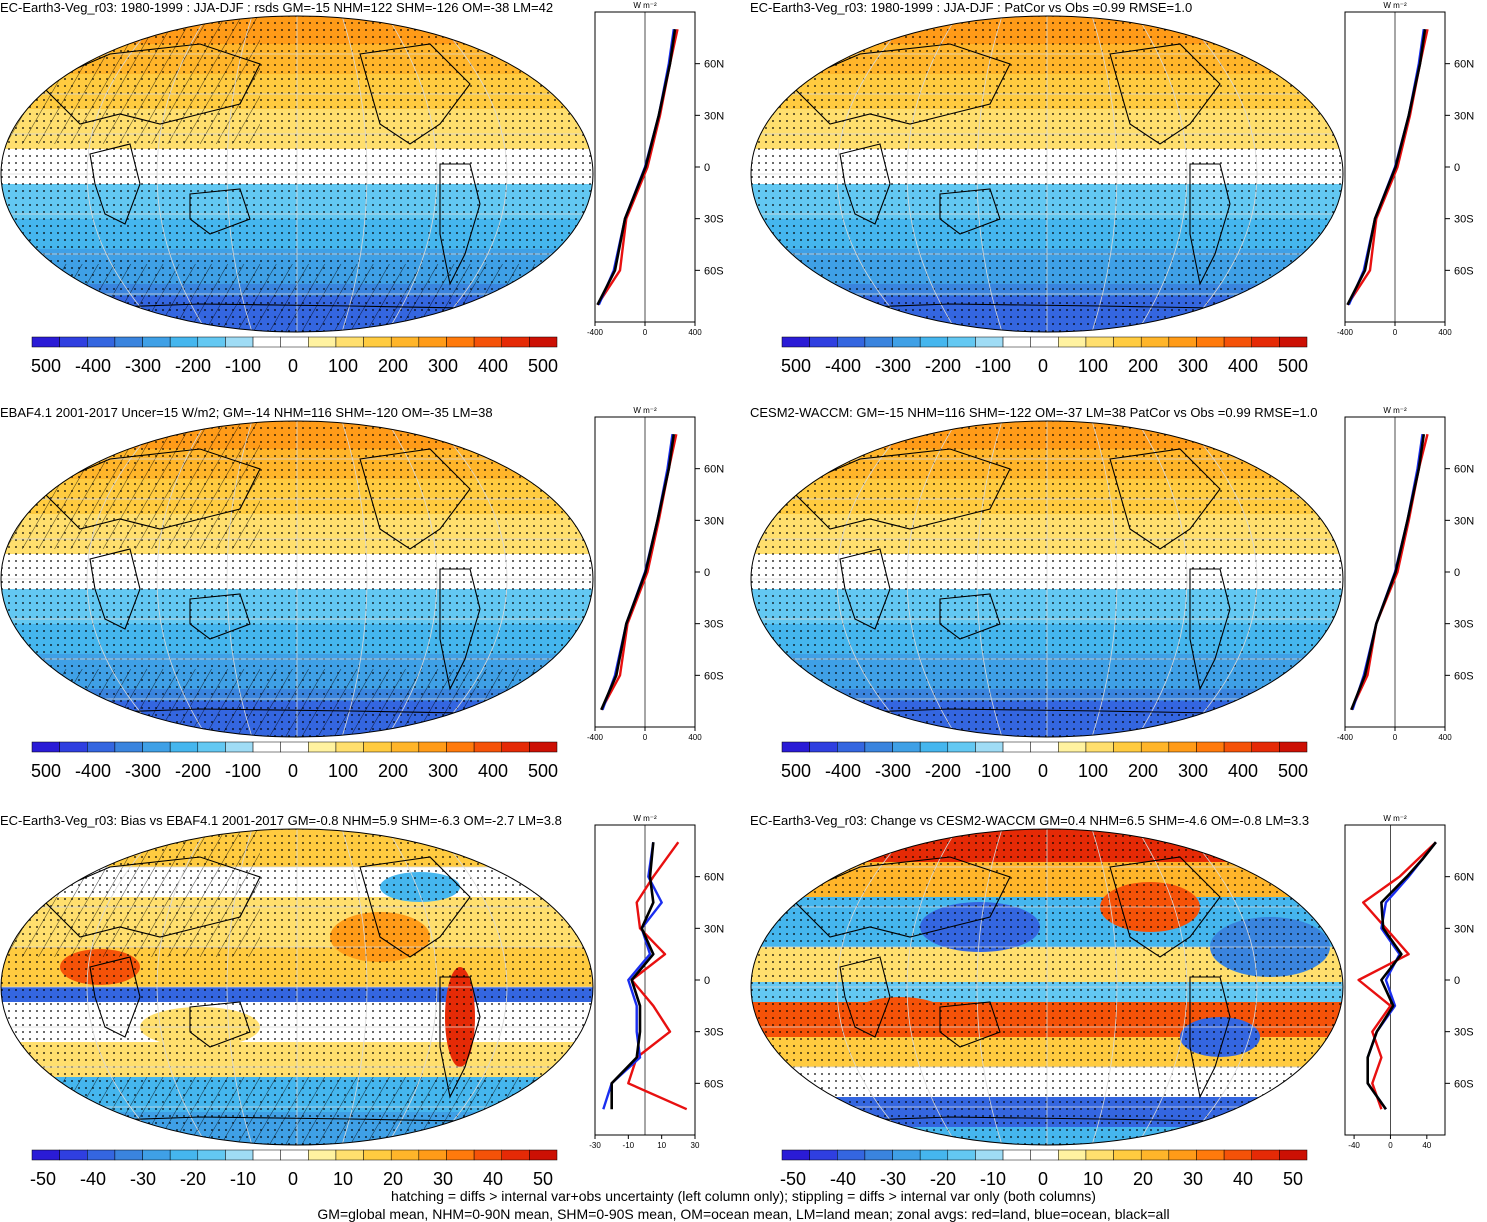 This screenshot has height=1222, width=1487. Describe the element at coordinates (595, 1145) in the screenshot. I see `x-tick-label: -30` at that location.